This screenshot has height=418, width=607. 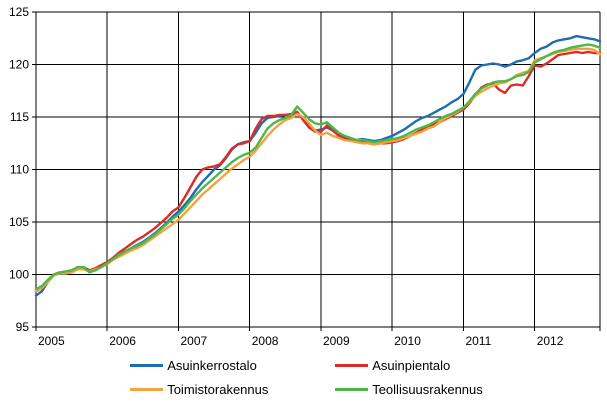 What do you see at coordinates (19, 117) in the screenshot?
I see `y-tick-label: 115` at bounding box center [19, 117].